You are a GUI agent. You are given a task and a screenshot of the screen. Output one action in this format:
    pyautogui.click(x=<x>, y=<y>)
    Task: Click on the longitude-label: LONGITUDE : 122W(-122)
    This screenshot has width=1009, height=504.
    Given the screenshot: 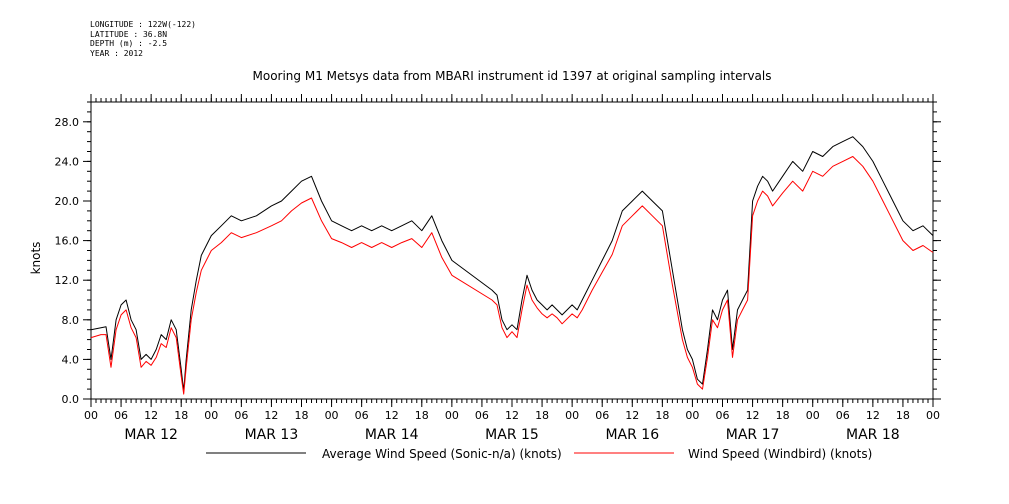 What is the action you would take?
    pyautogui.click(x=143, y=24)
    